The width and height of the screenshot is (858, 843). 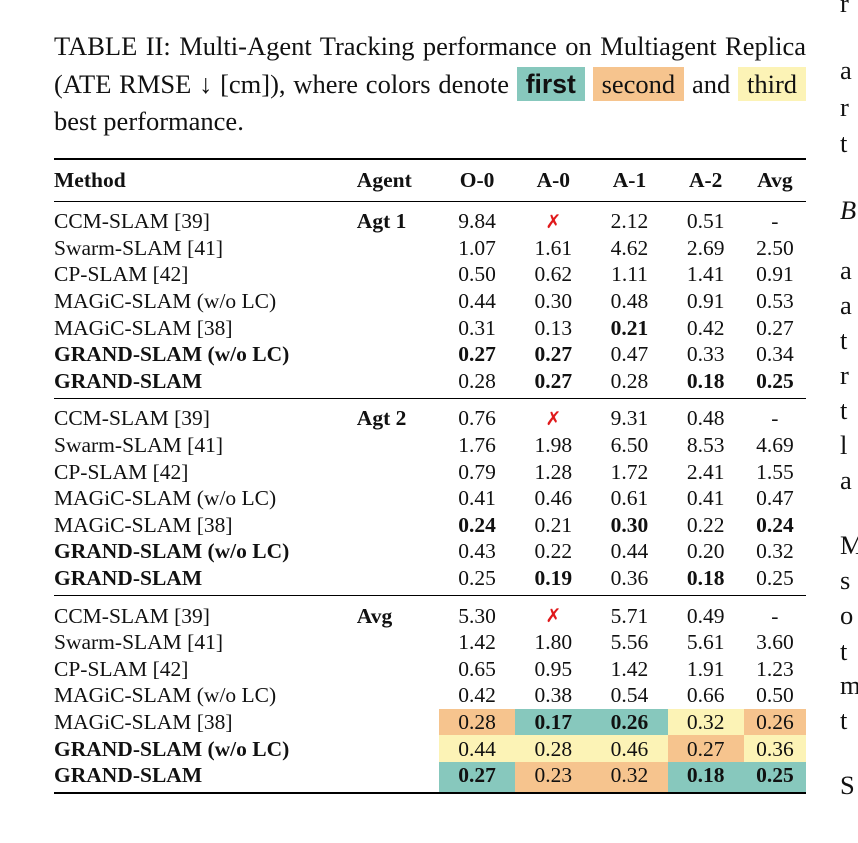 I want to click on table-row: CP-SLAM [42] 0.65 0.95 1.42 1.91 1.23, so click(x=430, y=669).